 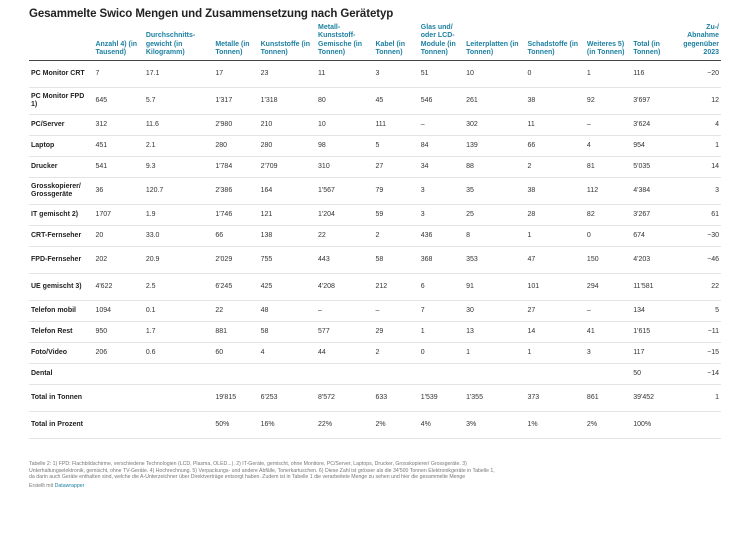 What do you see at coordinates (699, 332) in the screenshot?
I see `table-cell: −11` at bounding box center [699, 332].